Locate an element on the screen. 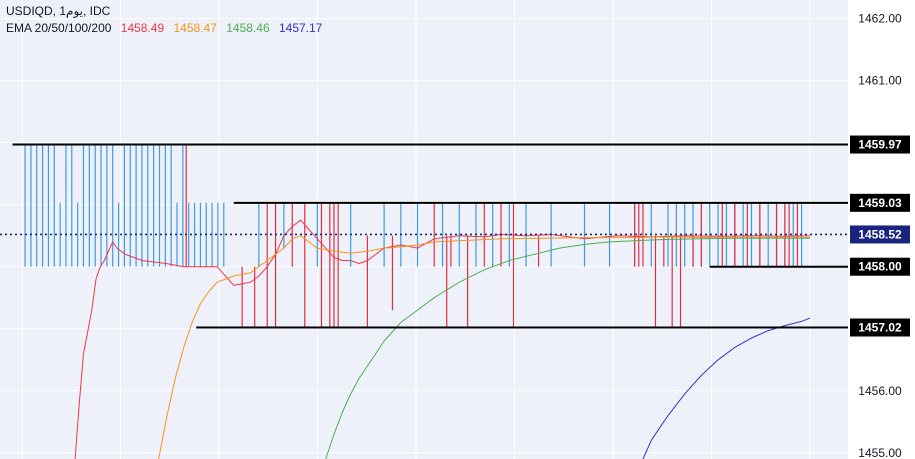 The height and width of the screenshot is (459, 915). price-label: 1459.03 is located at coordinates (880, 202).